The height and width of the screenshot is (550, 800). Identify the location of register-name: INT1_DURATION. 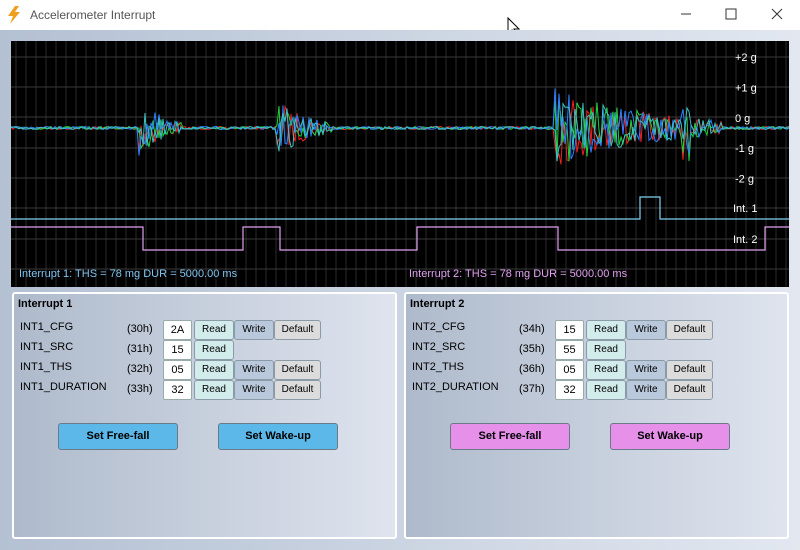
(63, 387).